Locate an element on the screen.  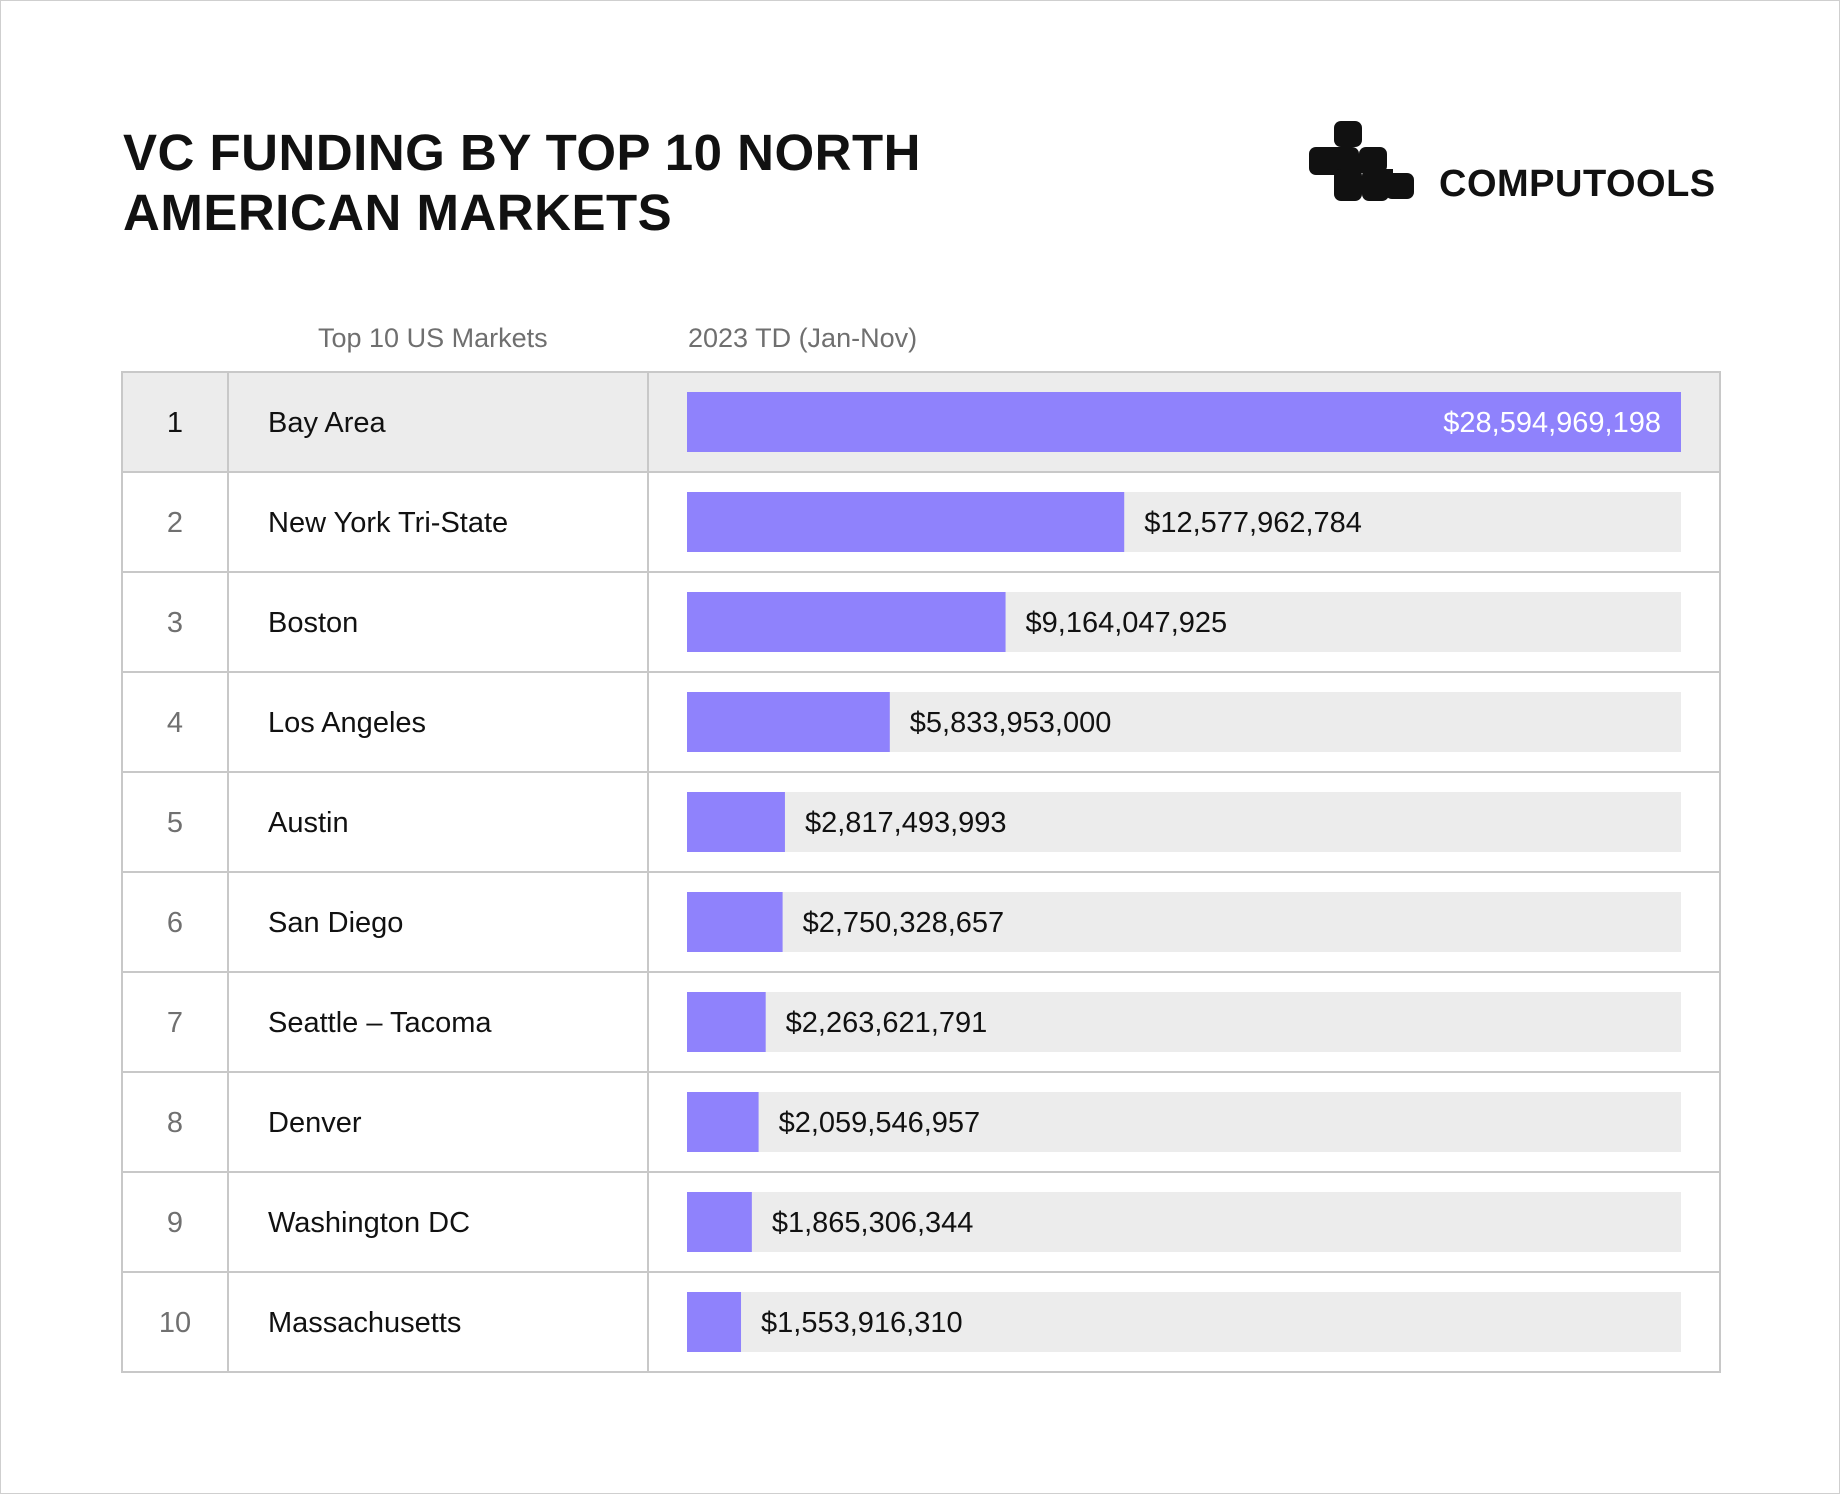
rank-number: 4 is located at coordinates (175, 723).